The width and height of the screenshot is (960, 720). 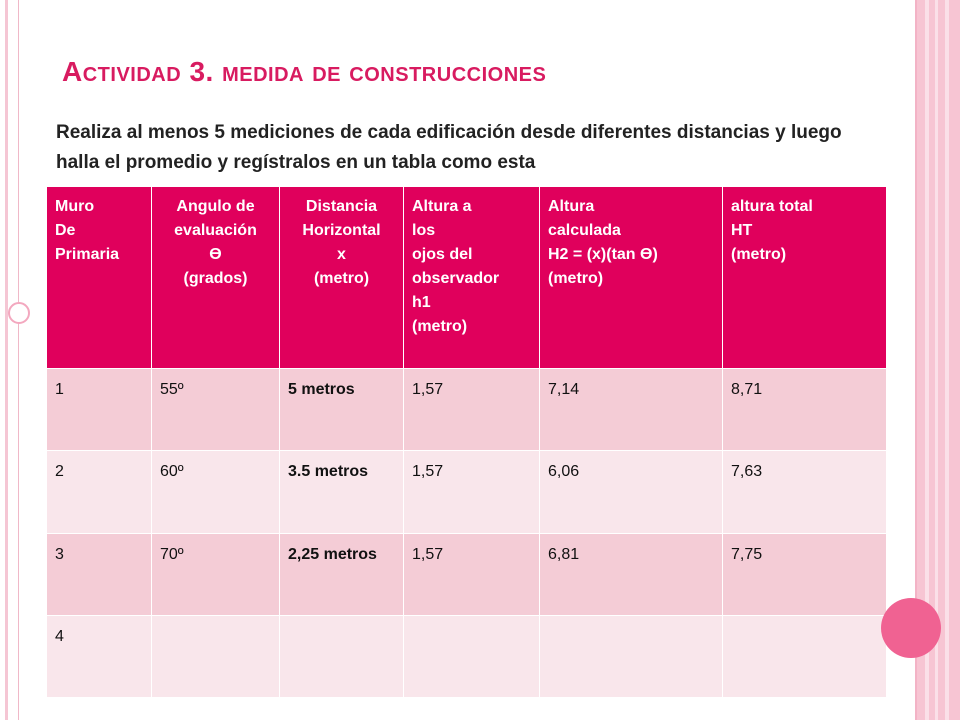 What do you see at coordinates (304, 71) in the screenshot?
I see `slide-title: Actividad 3. medida de construcciones` at bounding box center [304, 71].